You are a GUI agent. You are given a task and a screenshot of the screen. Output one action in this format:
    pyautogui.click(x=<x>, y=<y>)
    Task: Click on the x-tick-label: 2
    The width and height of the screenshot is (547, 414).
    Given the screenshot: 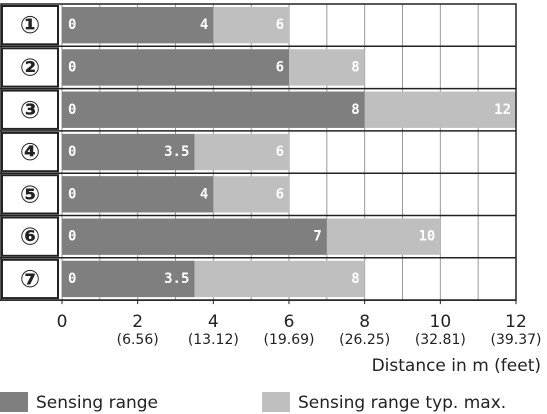 What is the action you would take?
    pyautogui.click(x=137, y=322)
    